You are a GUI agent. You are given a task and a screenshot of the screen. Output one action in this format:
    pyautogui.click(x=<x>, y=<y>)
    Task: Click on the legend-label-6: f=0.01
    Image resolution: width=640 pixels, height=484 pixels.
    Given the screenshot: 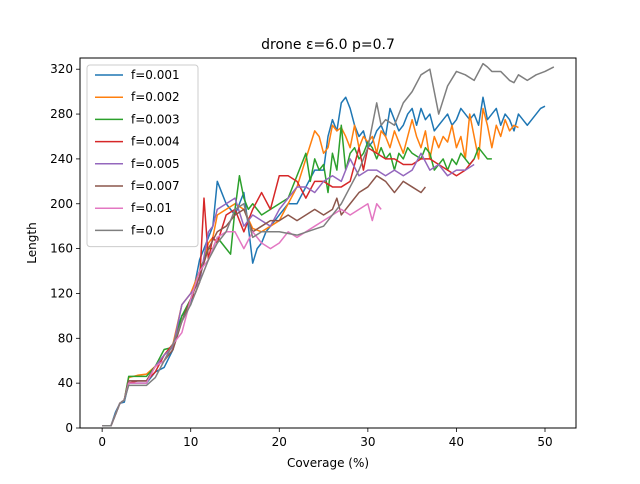 What is the action you would take?
    pyautogui.click(x=151, y=208)
    